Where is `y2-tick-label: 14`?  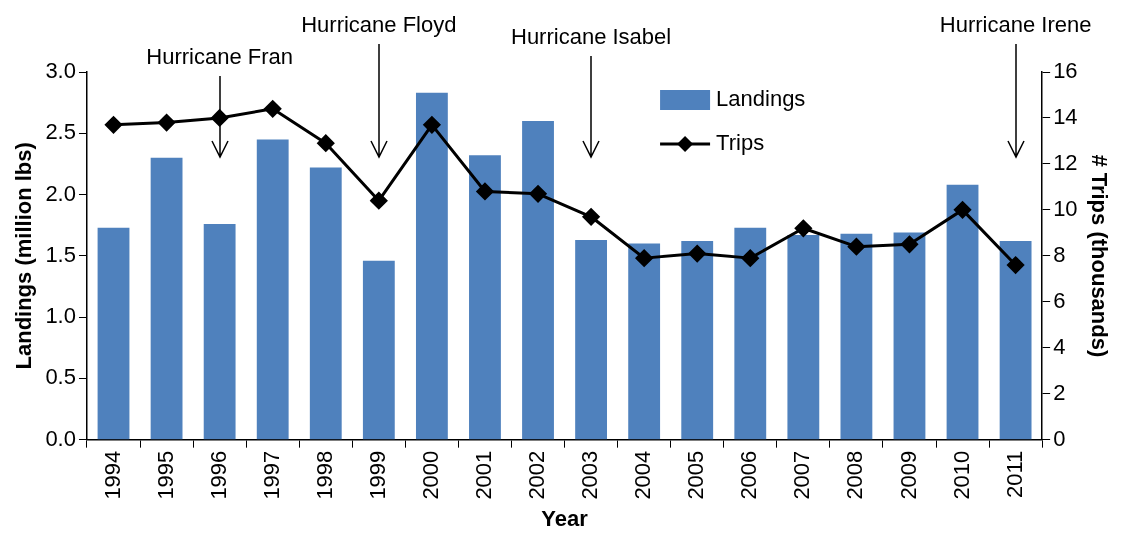
y2-tick-label: 14 is located at coordinates (1065, 117).